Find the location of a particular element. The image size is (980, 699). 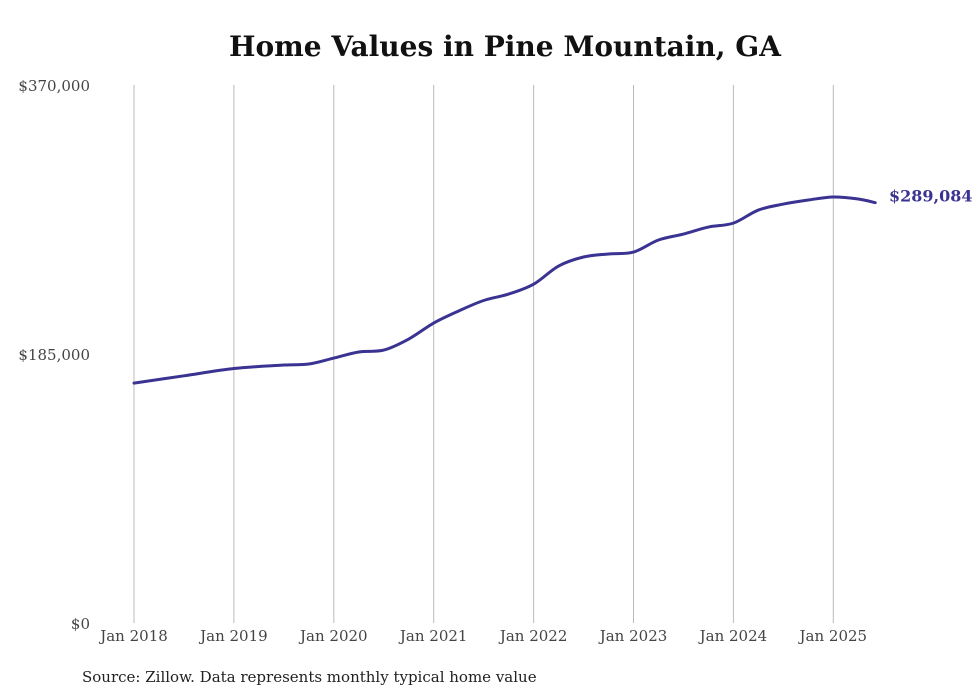

x-tick-label: Jan 2024 is located at coordinates (733, 636).